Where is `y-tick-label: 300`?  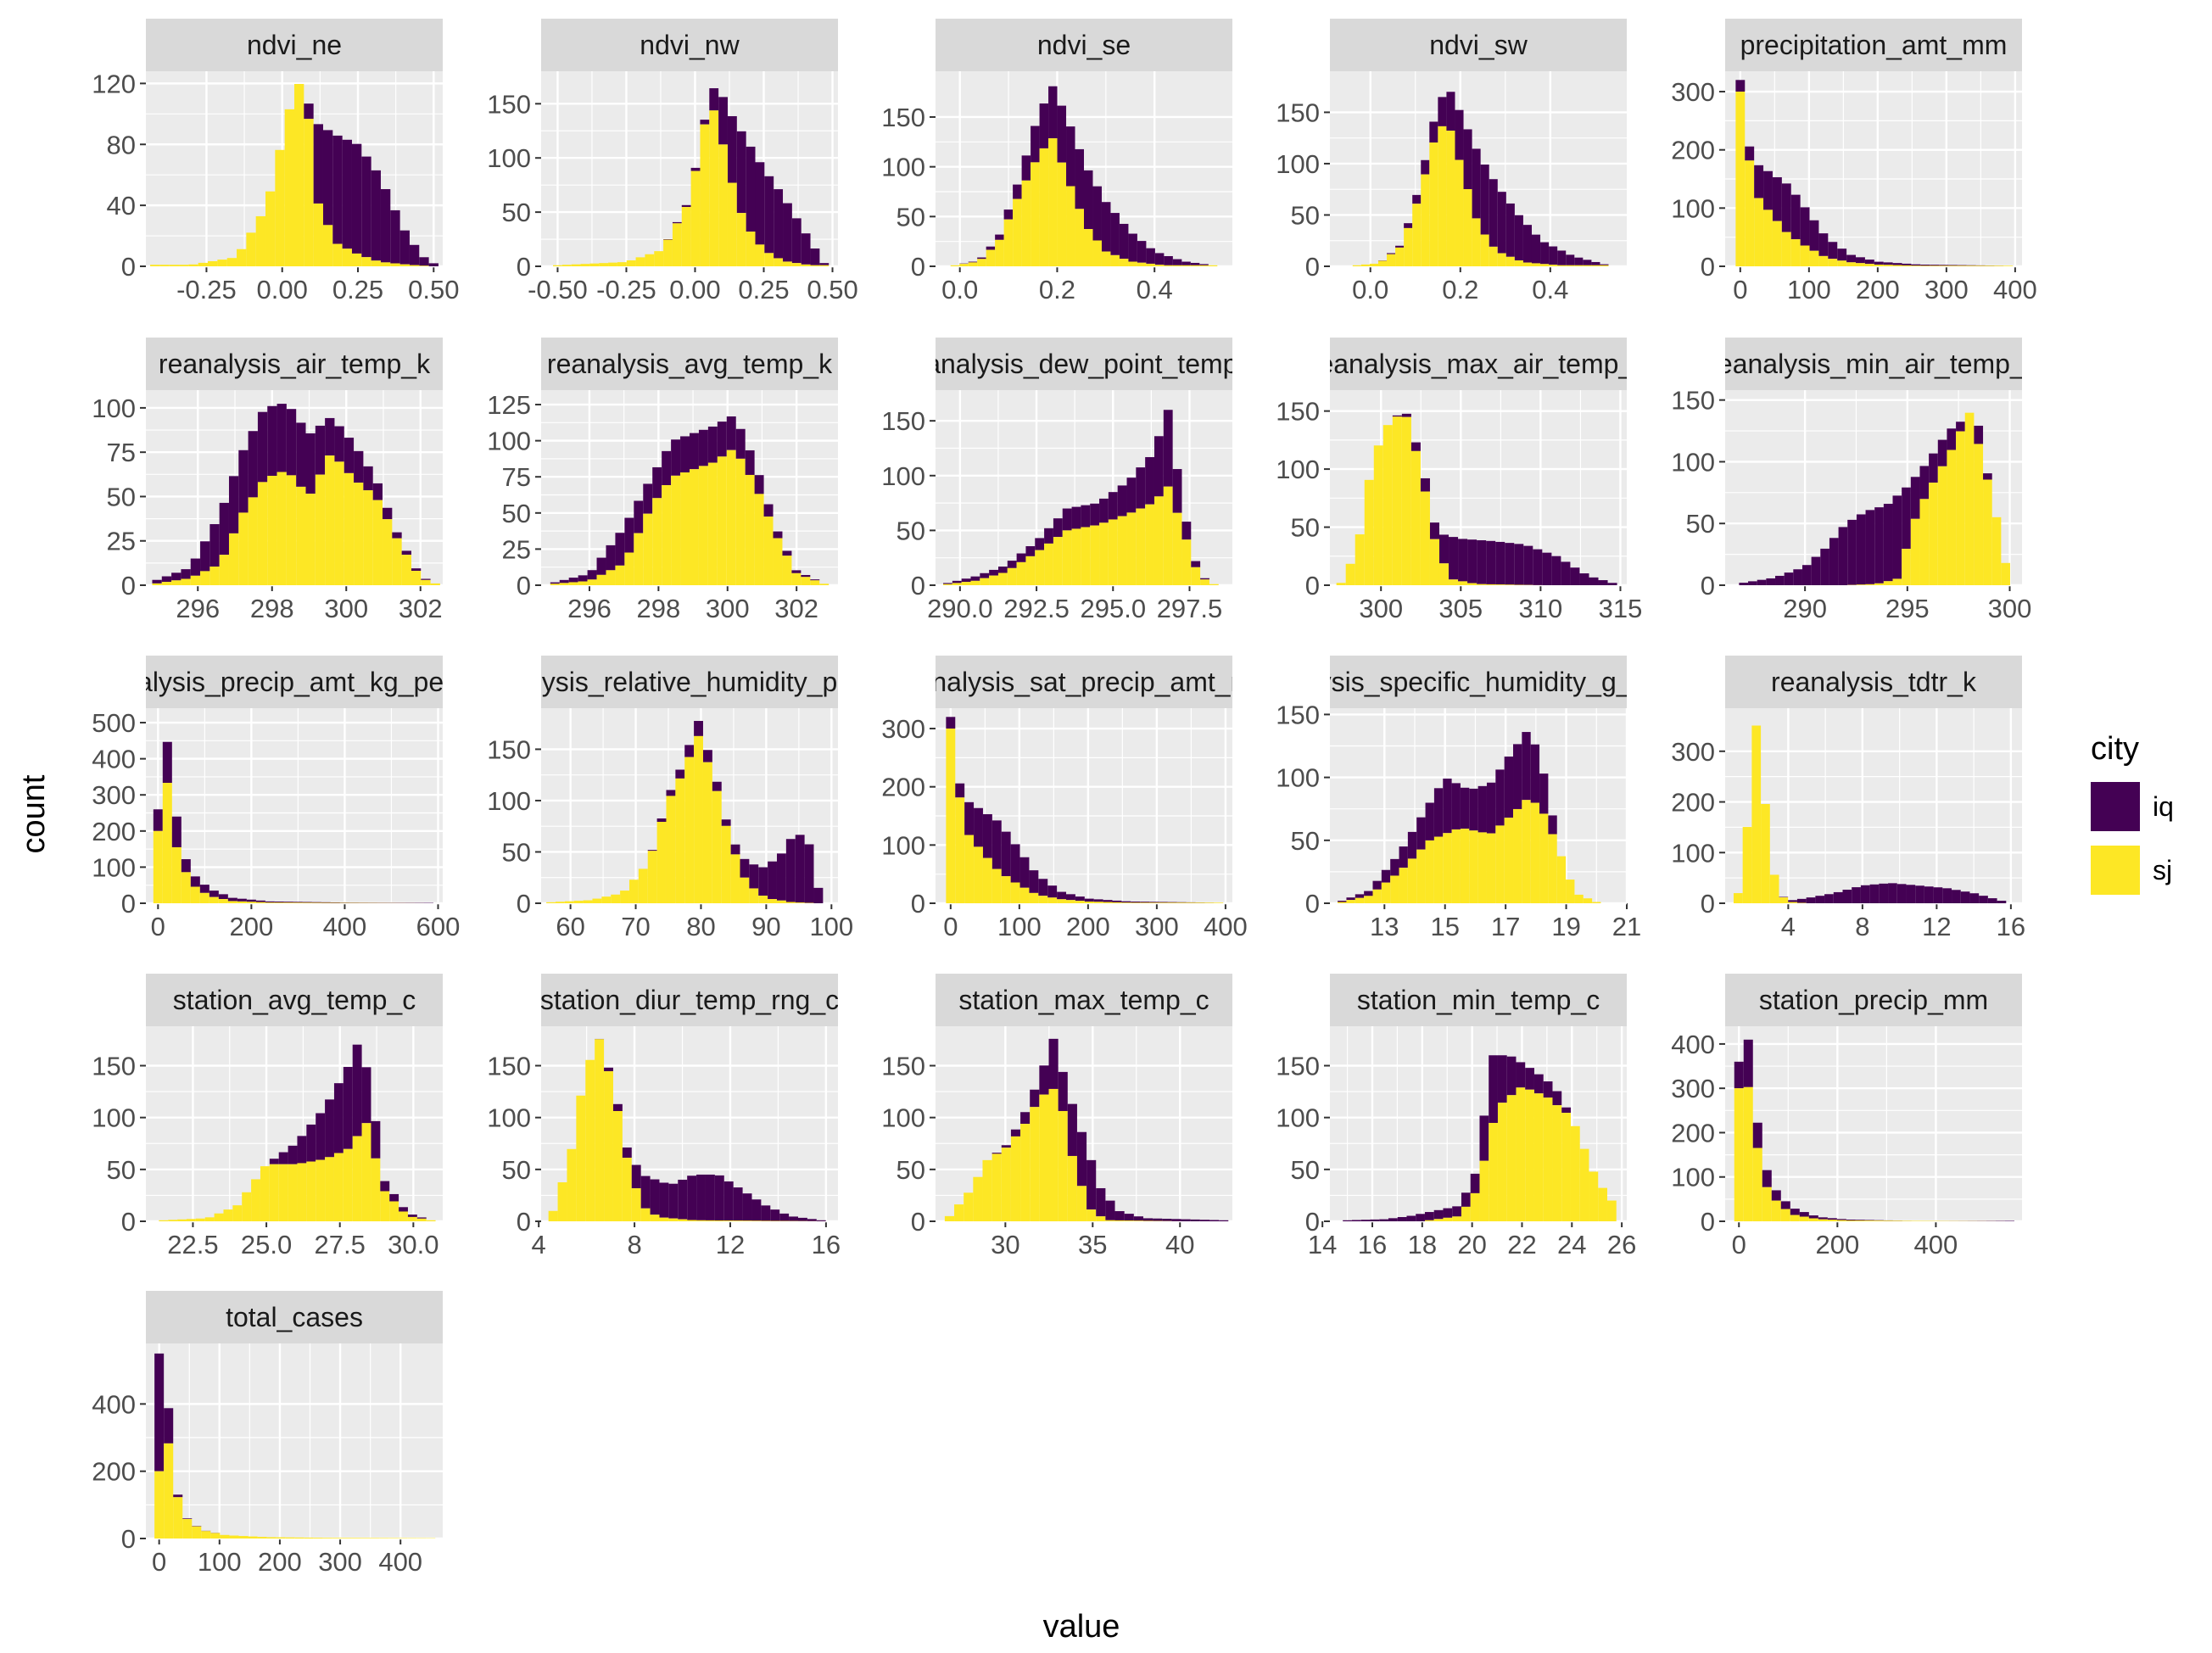 y-tick-label: 300 is located at coordinates (1693, 1088).